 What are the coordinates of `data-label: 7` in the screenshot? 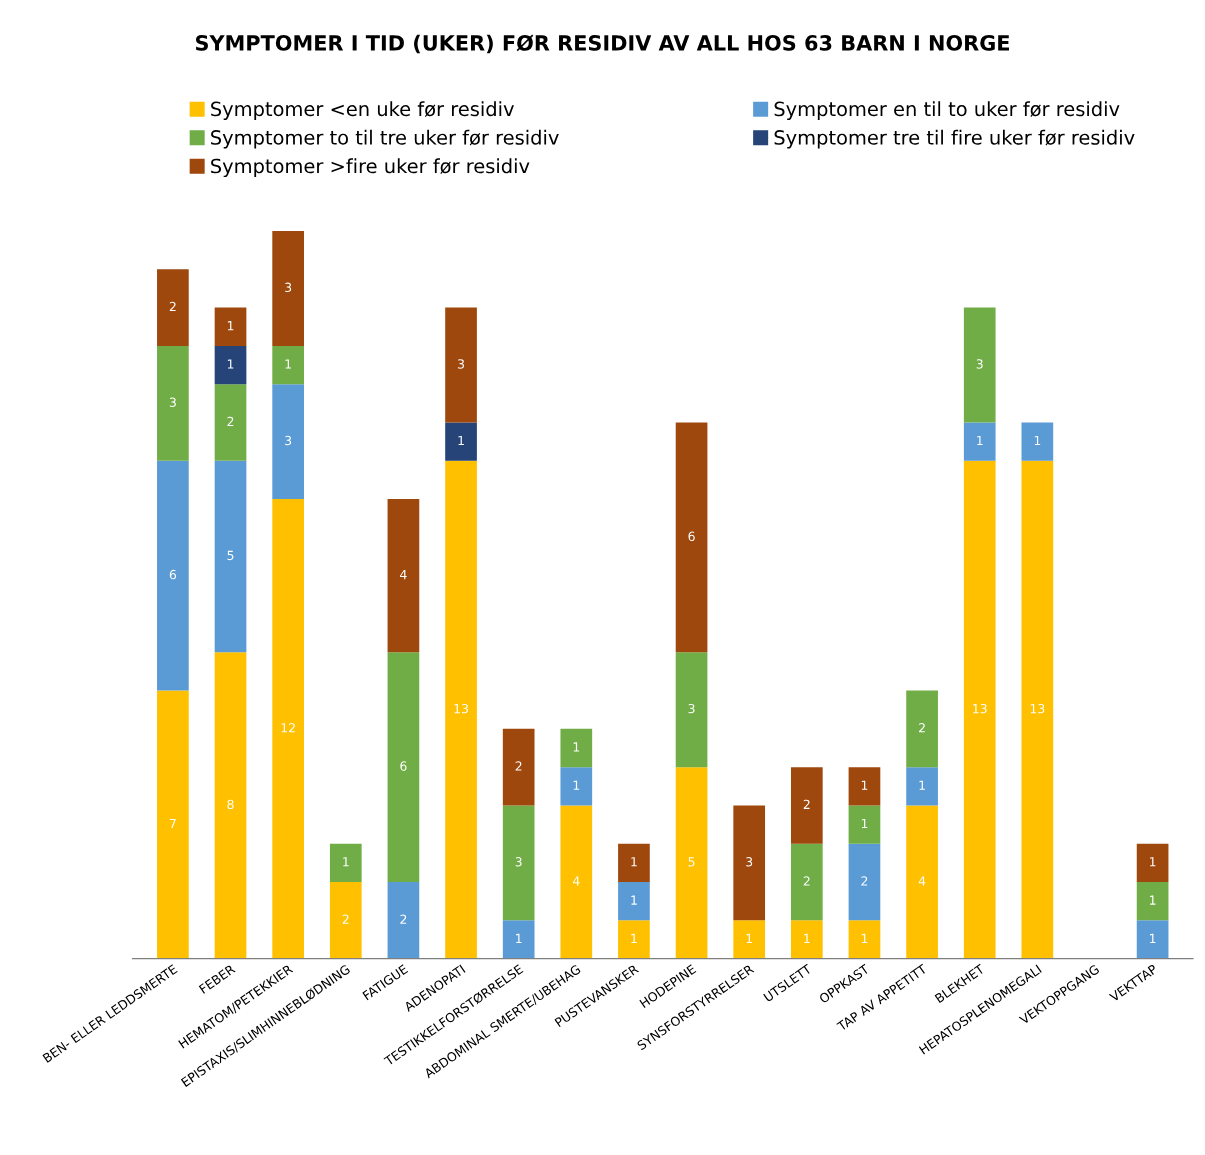 It's located at (172, 823).